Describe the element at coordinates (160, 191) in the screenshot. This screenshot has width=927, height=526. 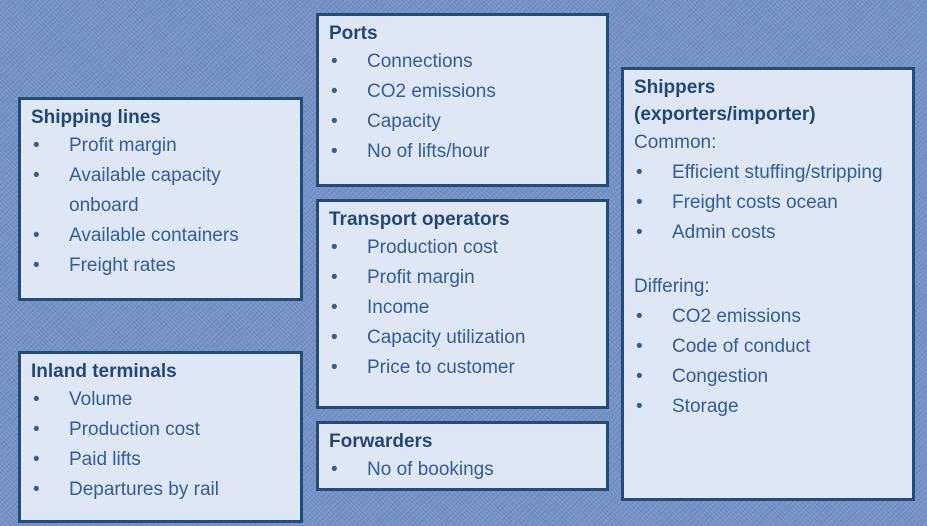
I see `bullet-item: Available capacity onboard` at that location.